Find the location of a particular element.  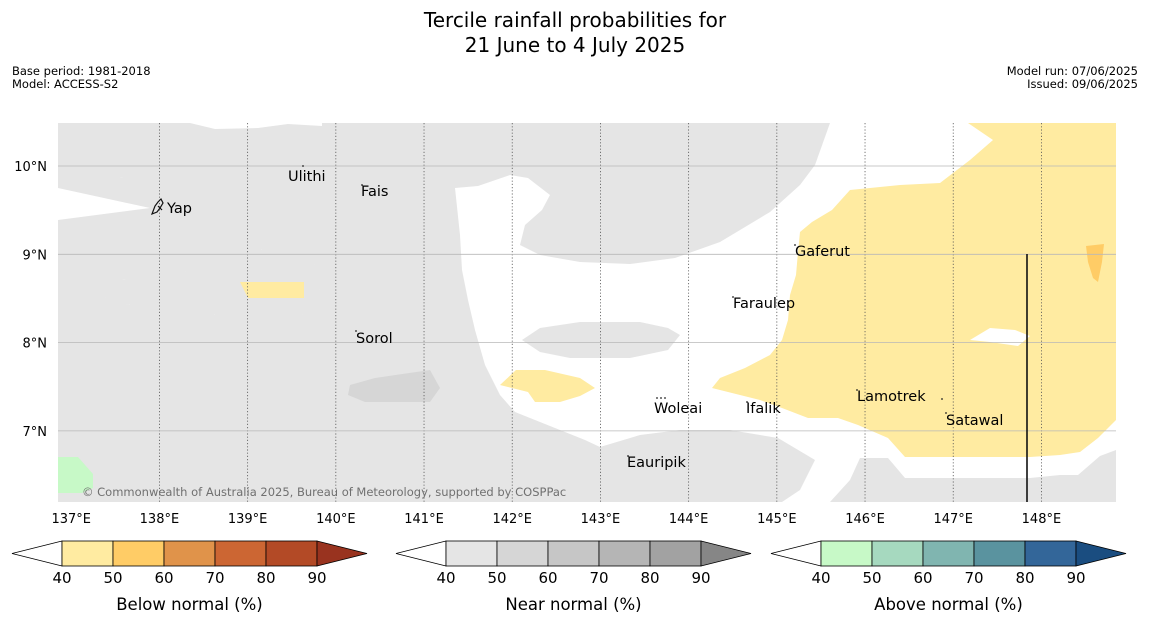

longitude-label: 137°E is located at coordinates (71, 519).